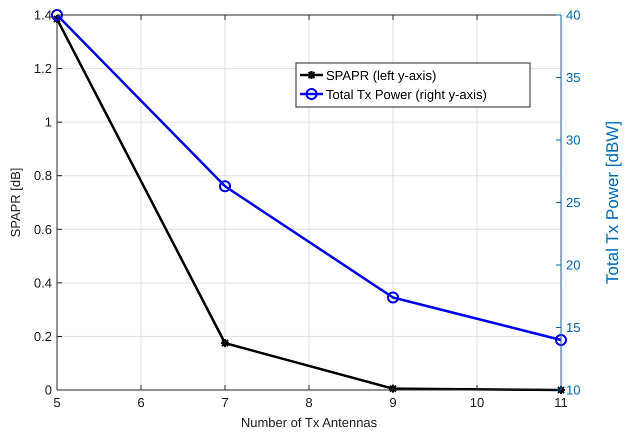  Describe the element at coordinates (573, 77) in the screenshot. I see `y2-tick-label: 35` at that location.